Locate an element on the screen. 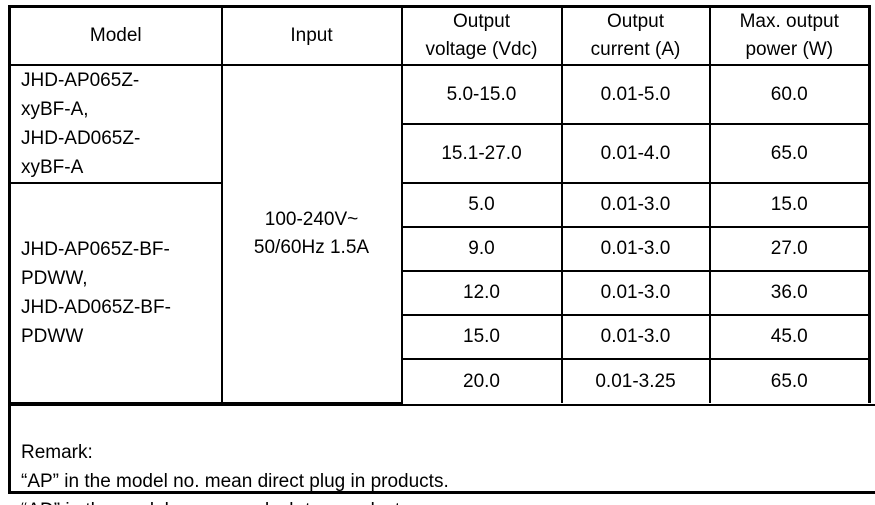 The width and height of the screenshot is (875, 505). table-row: 15.1-27.0 0.01-4.0 65.0 is located at coordinates (440, 153).